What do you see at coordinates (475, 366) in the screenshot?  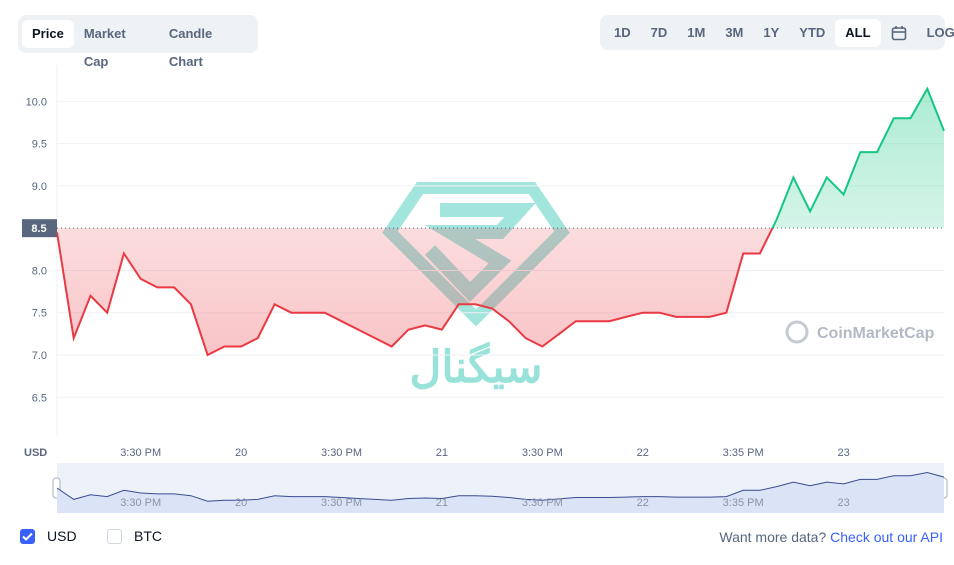 I see `logo-text: سیگنال` at bounding box center [475, 366].